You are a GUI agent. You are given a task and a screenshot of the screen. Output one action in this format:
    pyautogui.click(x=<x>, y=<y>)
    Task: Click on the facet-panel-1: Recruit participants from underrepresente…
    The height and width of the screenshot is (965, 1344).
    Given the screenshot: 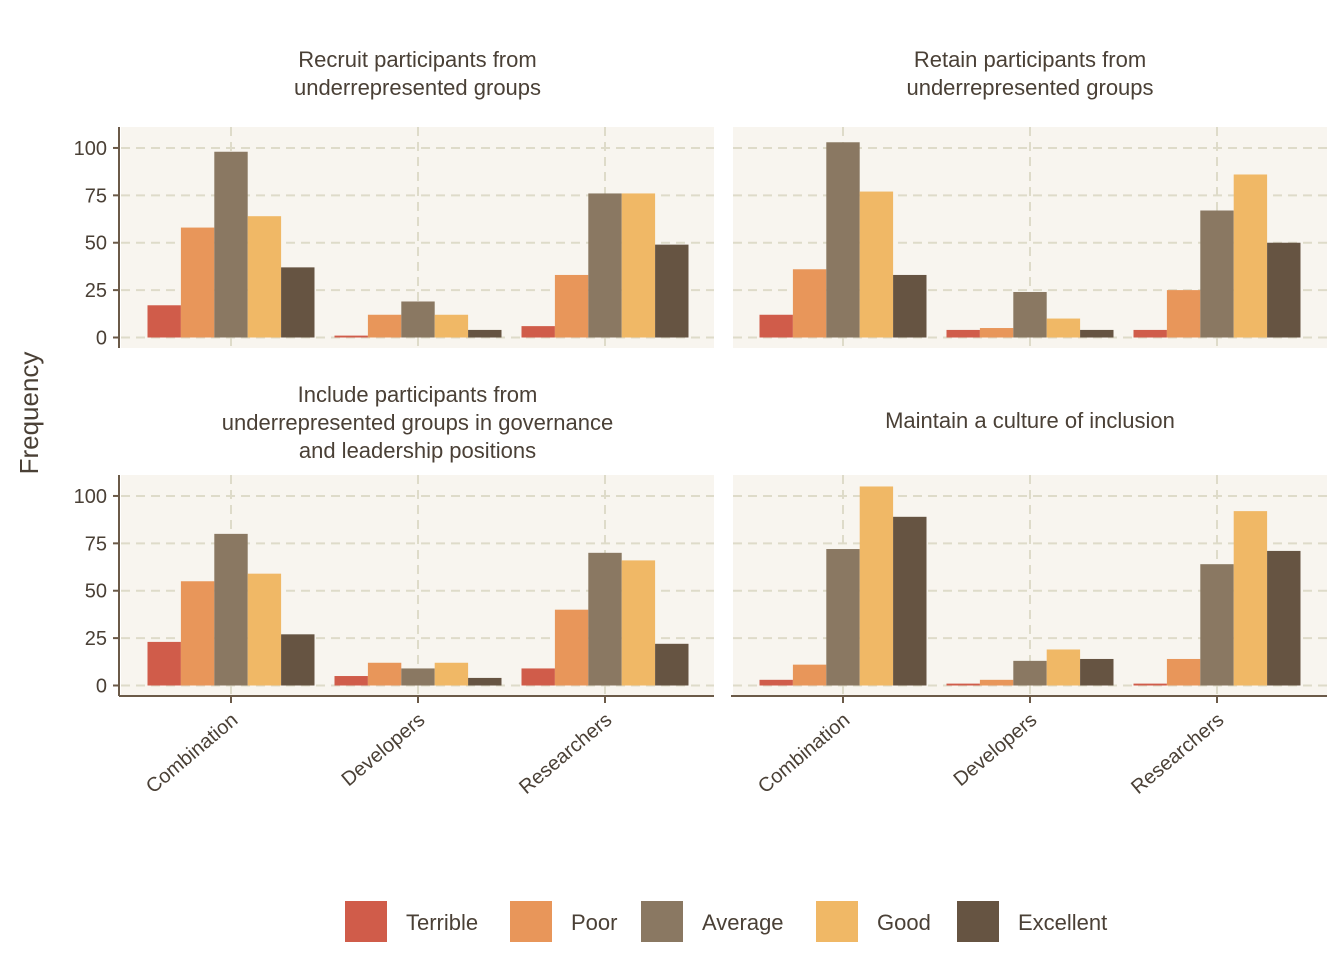 What is the action you would take?
    pyautogui.click(x=394, y=198)
    